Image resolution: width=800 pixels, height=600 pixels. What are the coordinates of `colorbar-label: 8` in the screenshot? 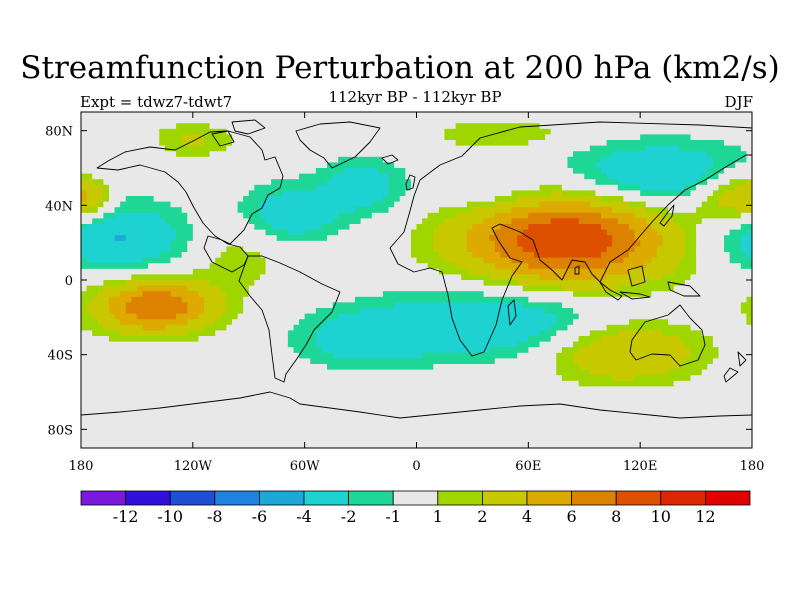 It's located at (616, 516).